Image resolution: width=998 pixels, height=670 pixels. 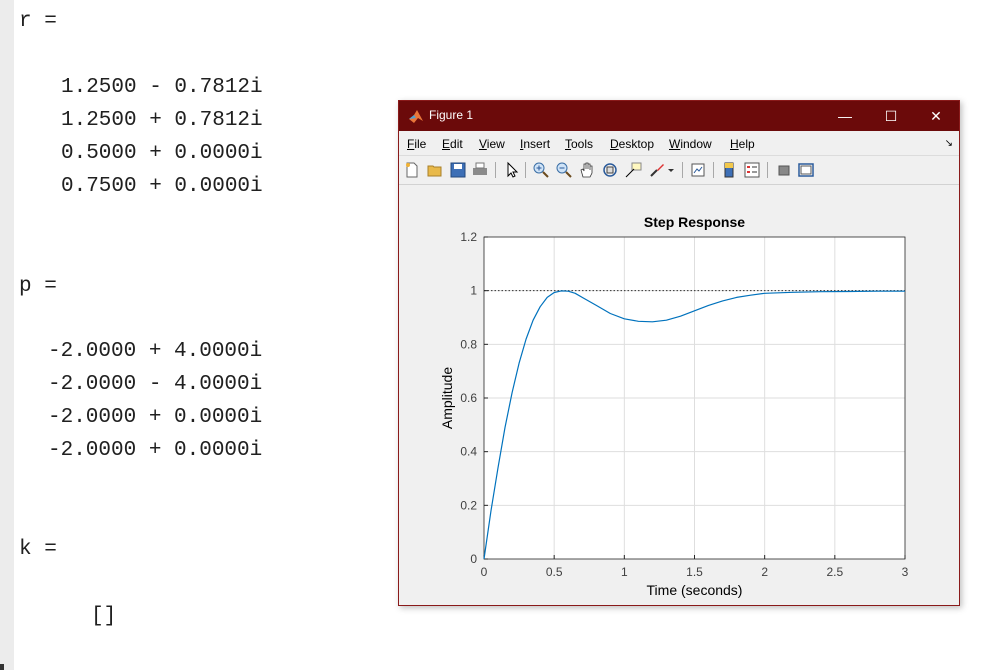 What do you see at coordinates (468, 344) in the screenshot?
I see `y-tick-label: 0.8` at bounding box center [468, 344].